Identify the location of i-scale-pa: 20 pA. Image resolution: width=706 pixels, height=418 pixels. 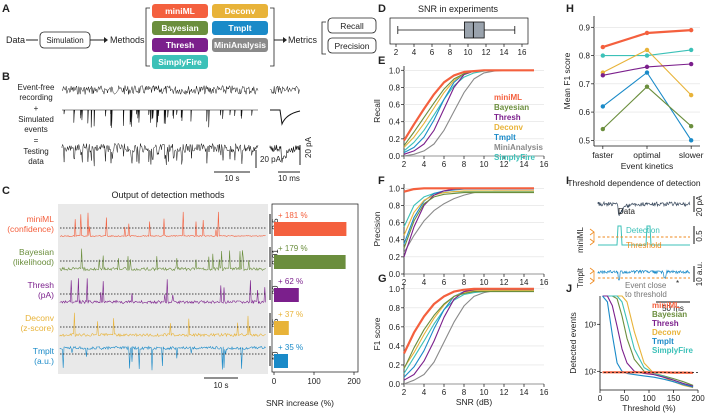
(699, 206).